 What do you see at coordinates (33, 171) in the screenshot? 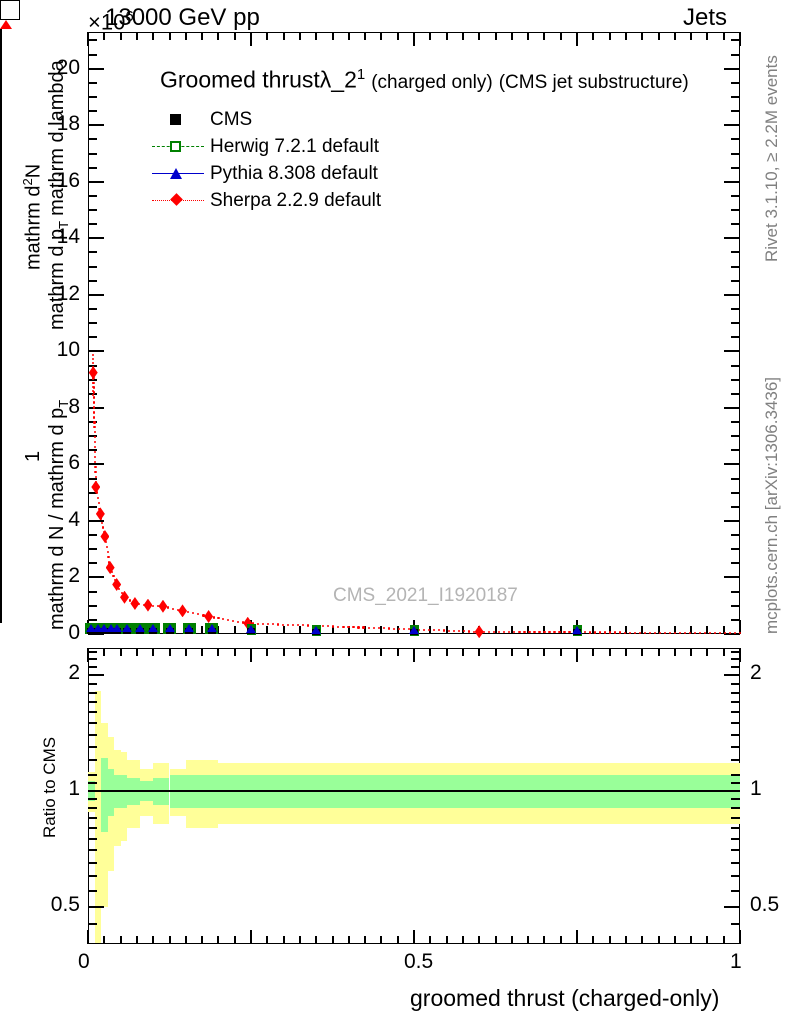
I see `num-N: N` at bounding box center [33, 171].